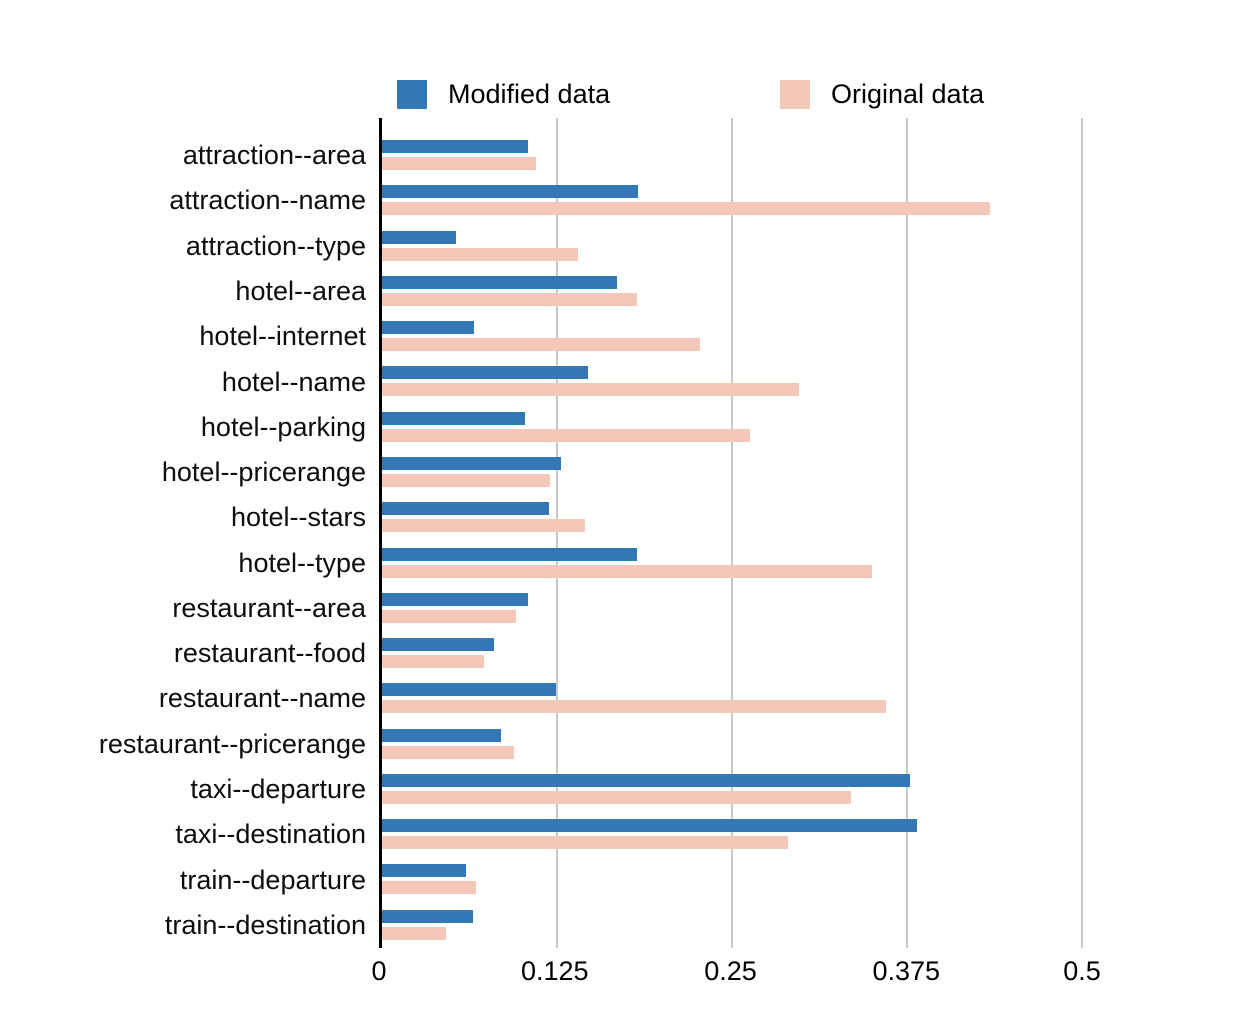  What do you see at coordinates (908, 93) in the screenshot?
I see `legend-label-original-data: Original data` at bounding box center [908, 93].